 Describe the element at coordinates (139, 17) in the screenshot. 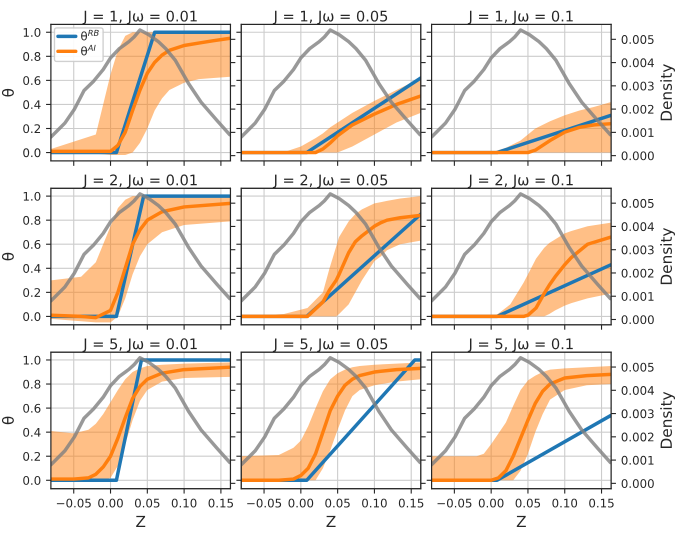

I see `chart-title: J = 1, Jω = 0.01` at that location.